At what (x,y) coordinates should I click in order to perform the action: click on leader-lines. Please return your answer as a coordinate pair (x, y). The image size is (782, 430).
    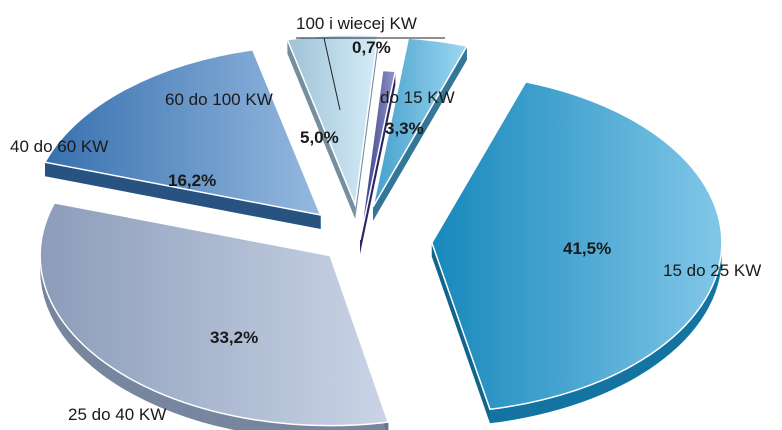
    Looking at the image, I should click on (370, 74).